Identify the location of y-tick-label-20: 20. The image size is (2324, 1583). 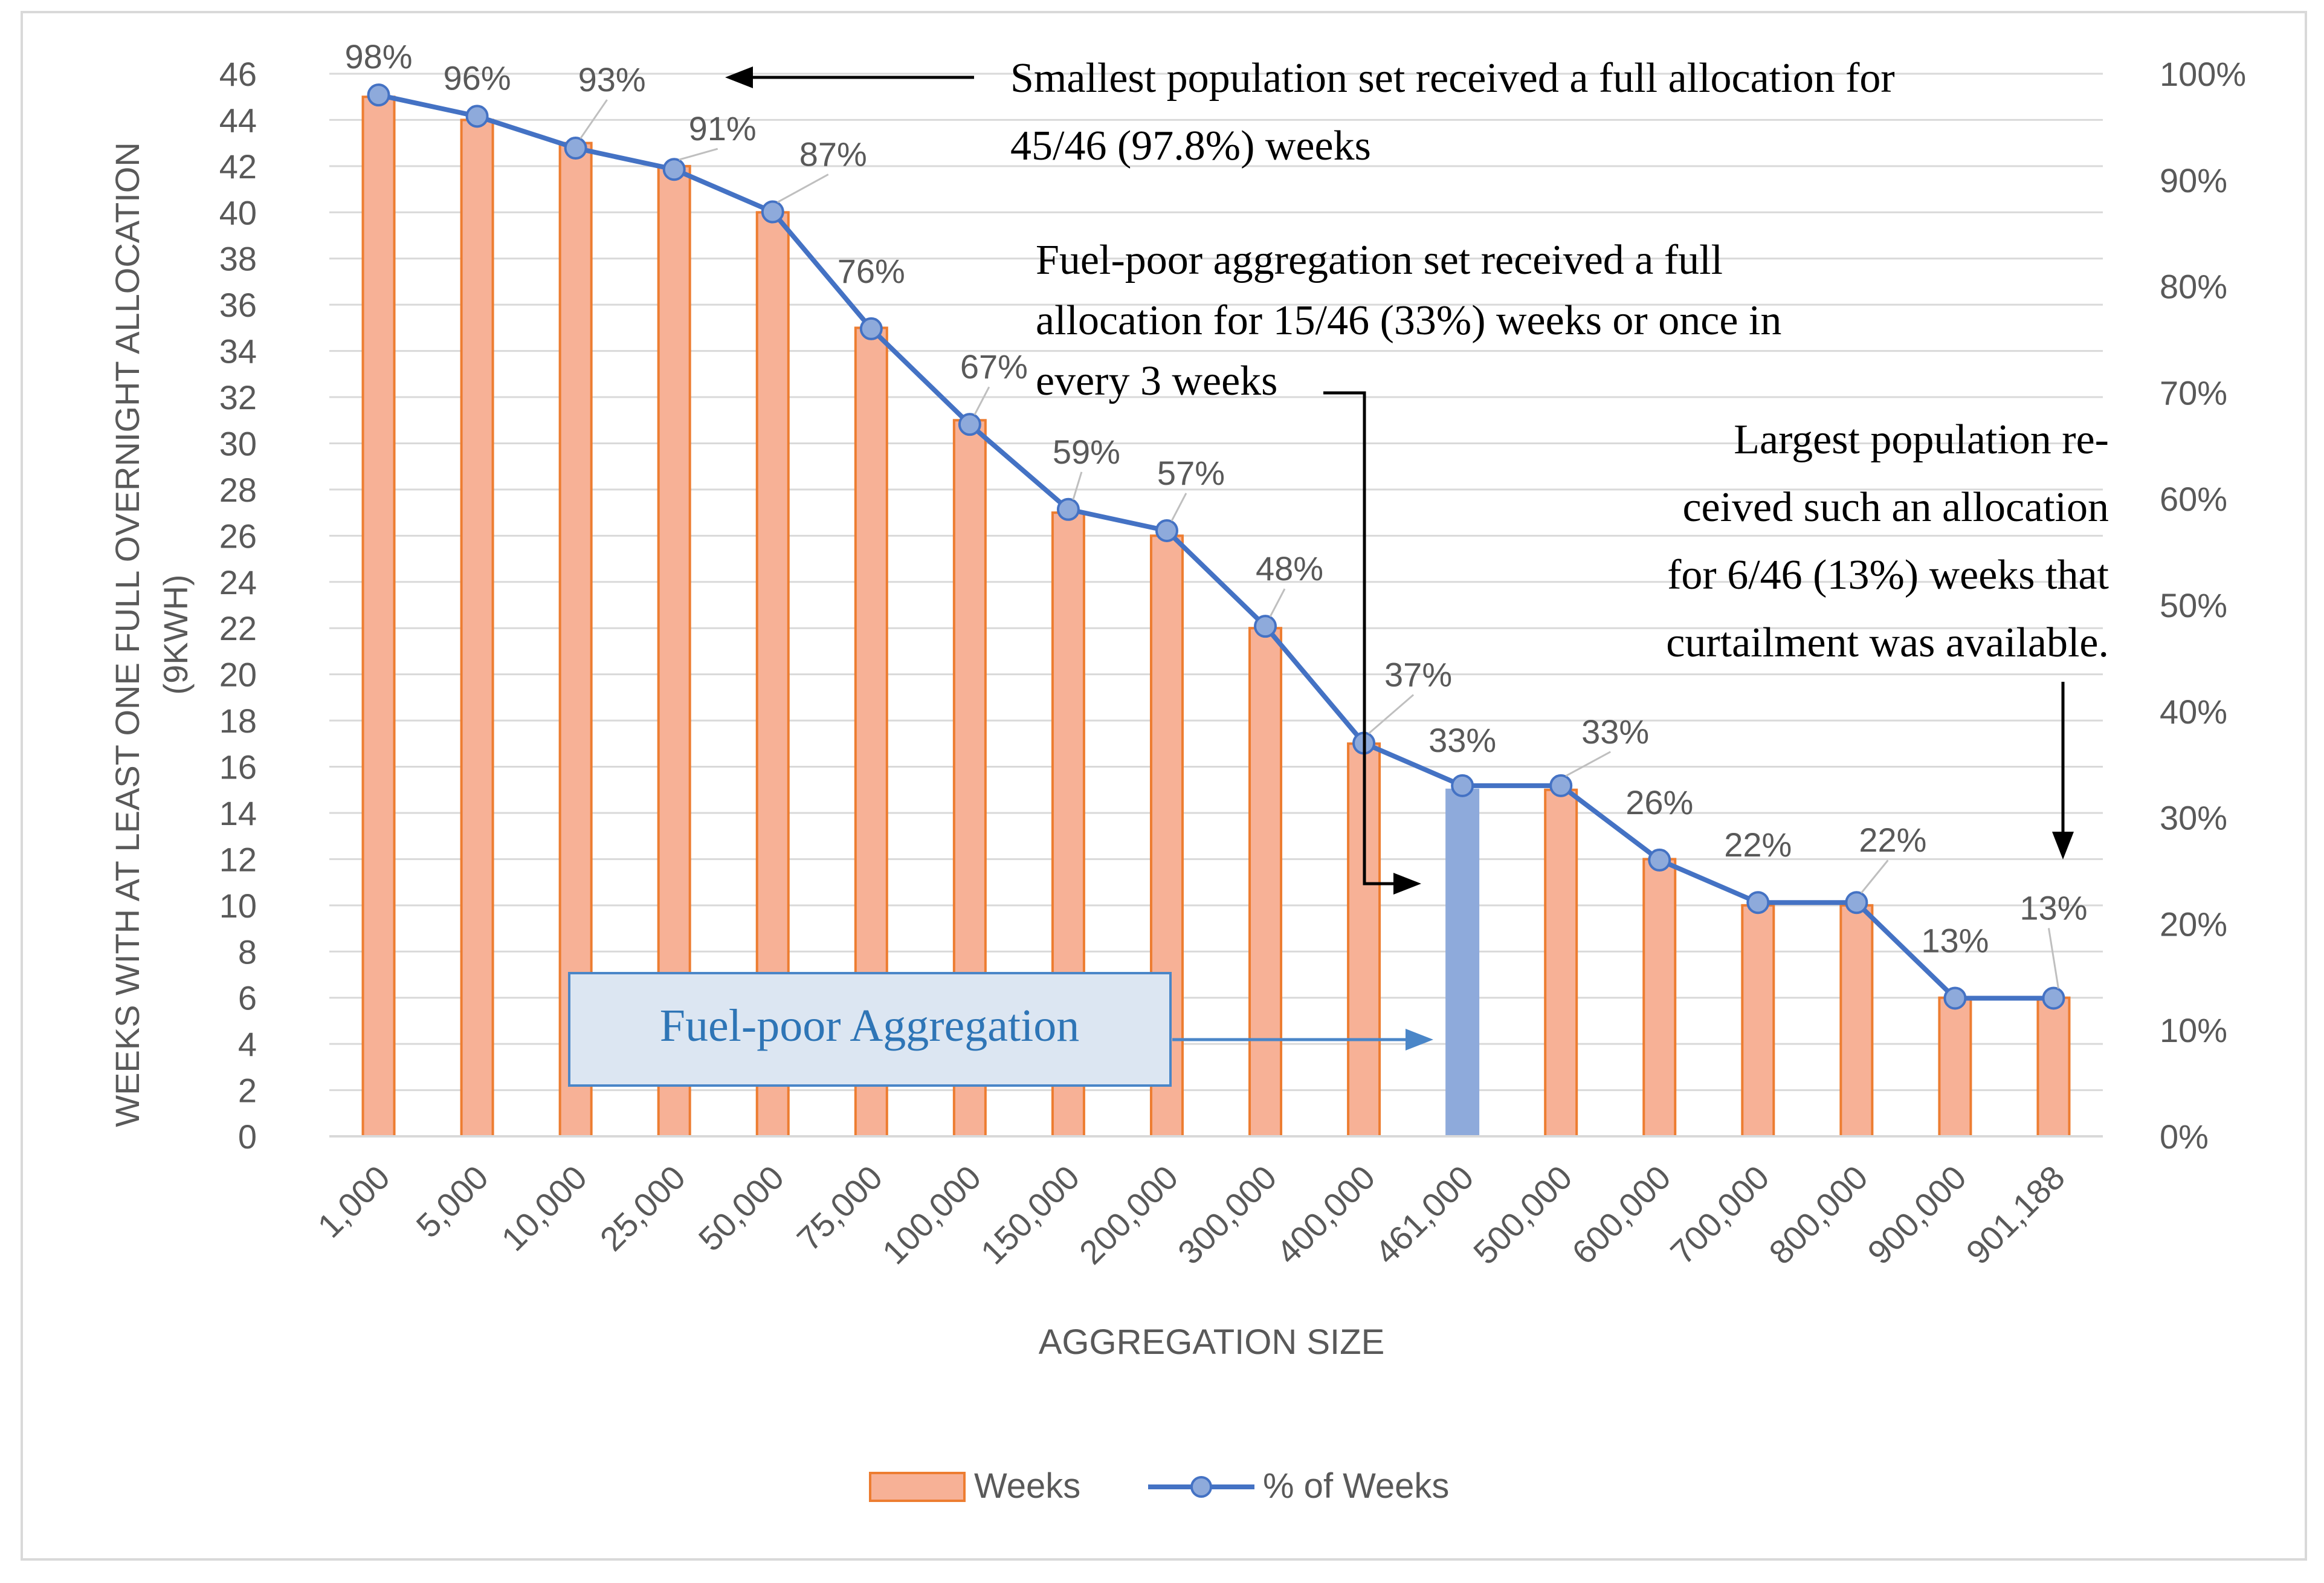
(238, 675).